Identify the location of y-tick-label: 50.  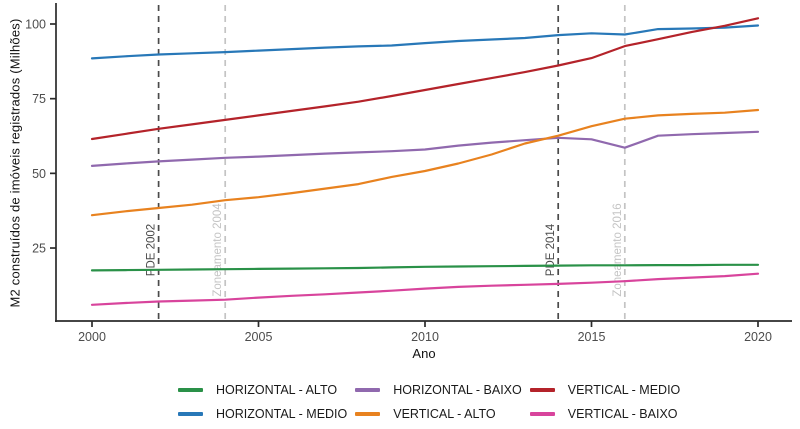
(39, 174).